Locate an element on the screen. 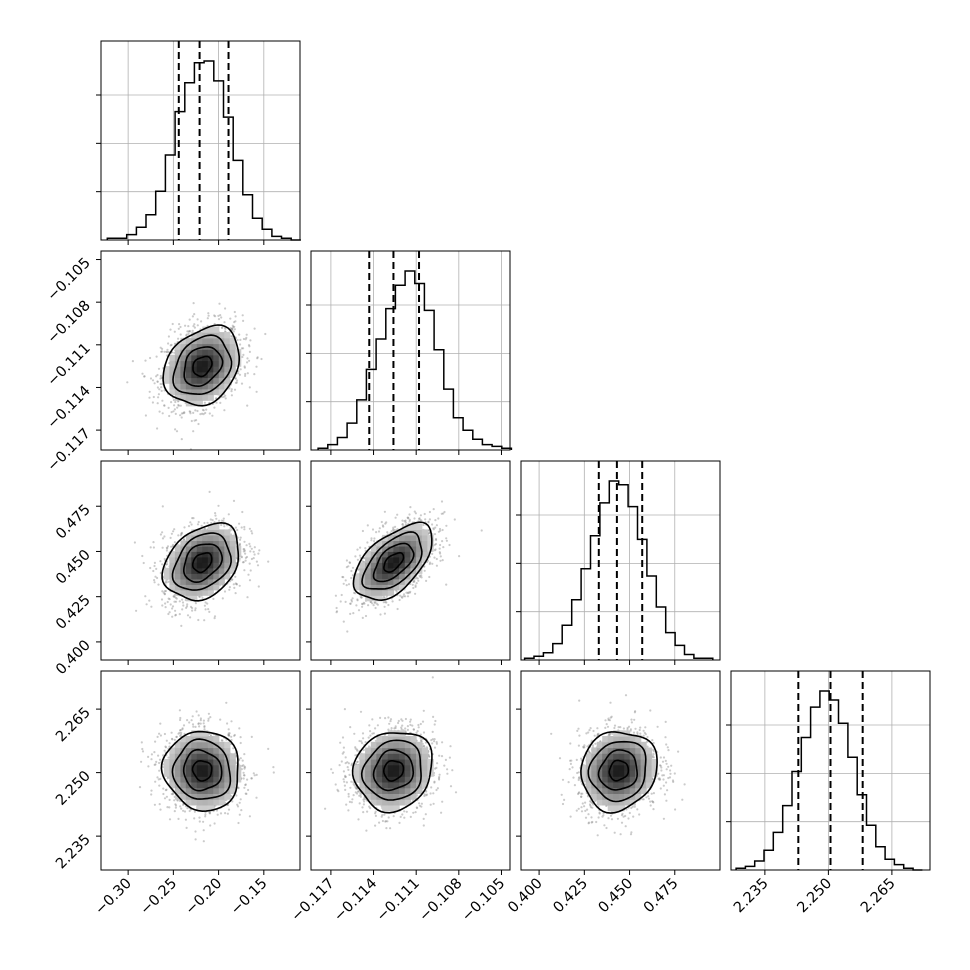  contour-line is located at coordinates (200, 561).